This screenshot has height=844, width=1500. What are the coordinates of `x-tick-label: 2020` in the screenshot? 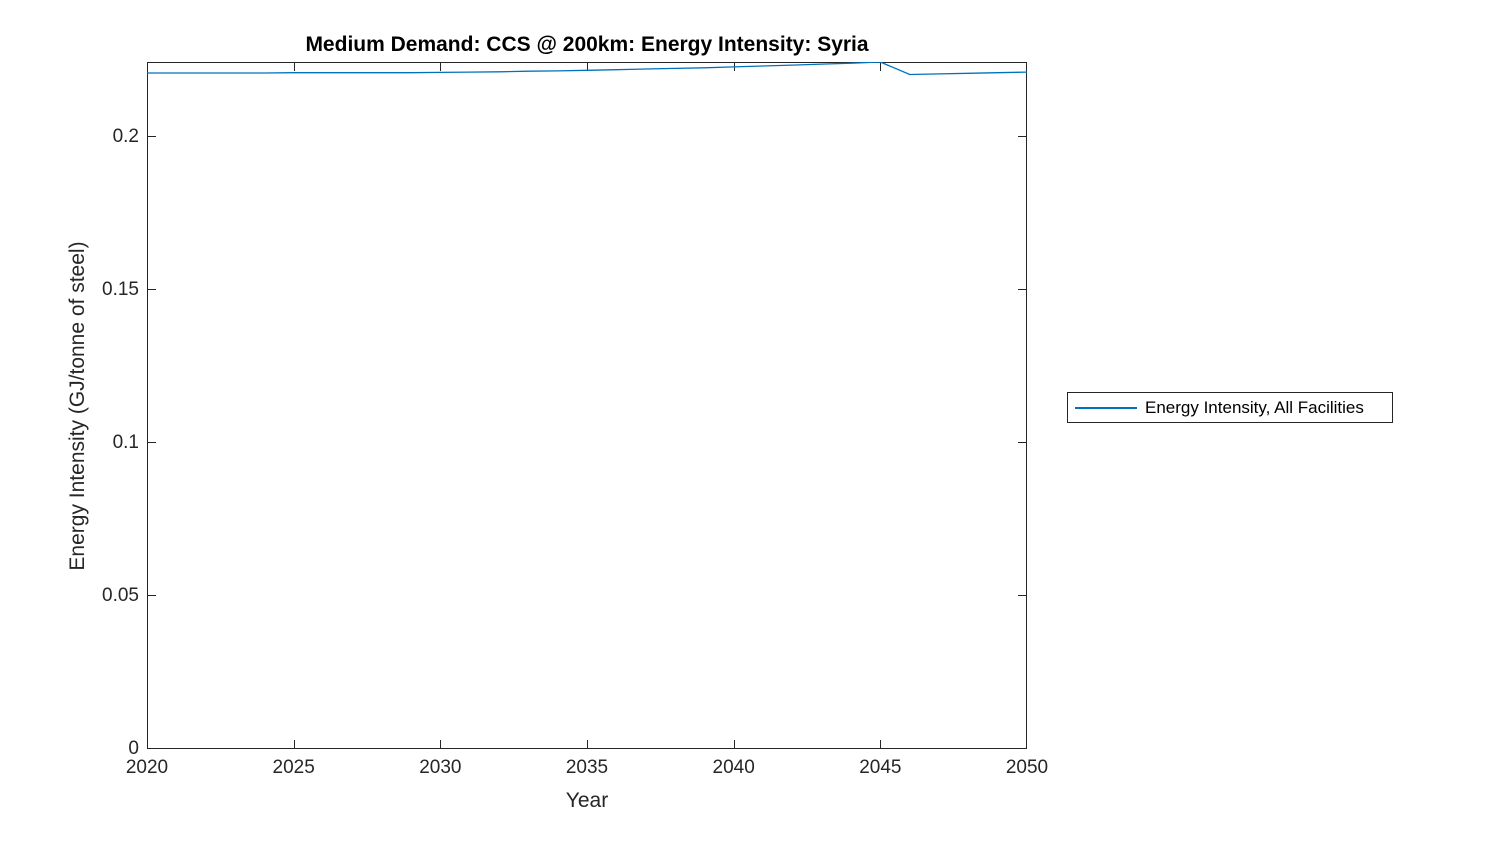 It's located at (147, 767).